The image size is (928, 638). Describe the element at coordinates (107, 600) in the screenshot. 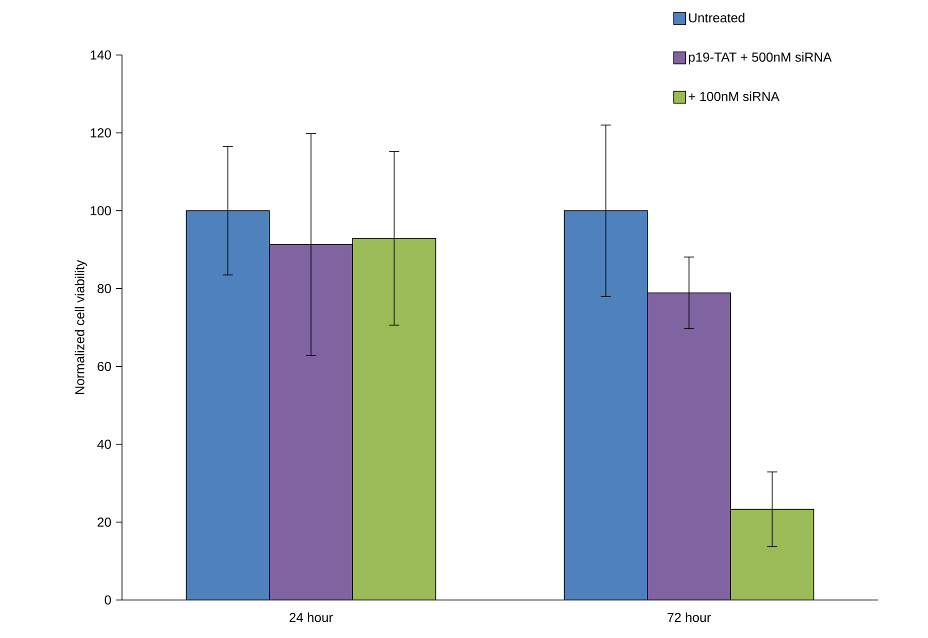

I see `y-tick-label: 0` at that location.